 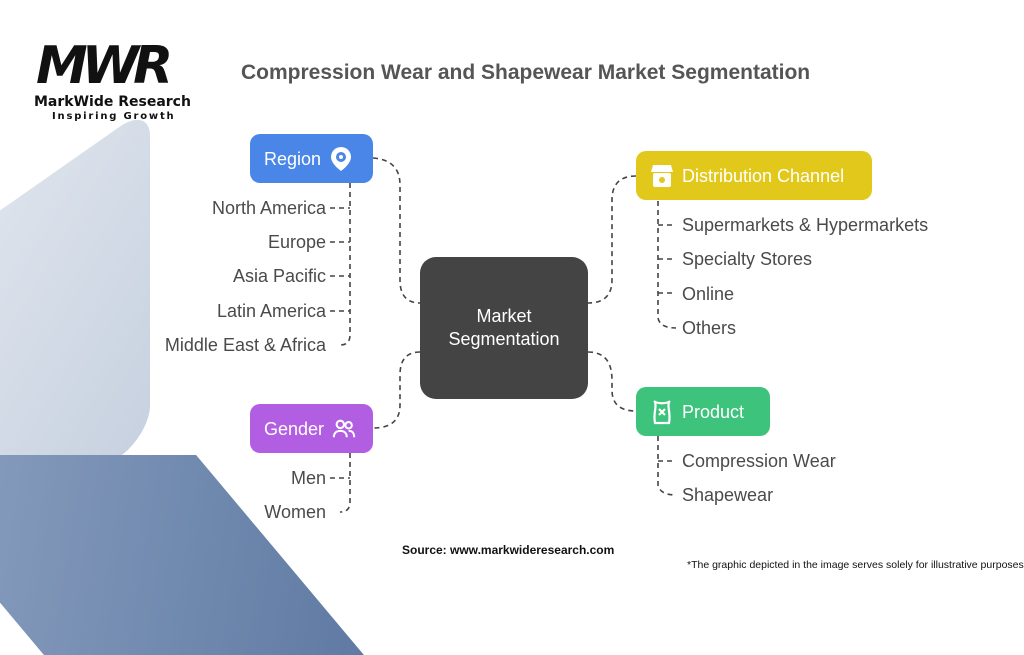 What do you see at coordinates (245, 345) in the screenshot?
I see `region-item: Middle East & Africa` at bounding box center [245, 345].